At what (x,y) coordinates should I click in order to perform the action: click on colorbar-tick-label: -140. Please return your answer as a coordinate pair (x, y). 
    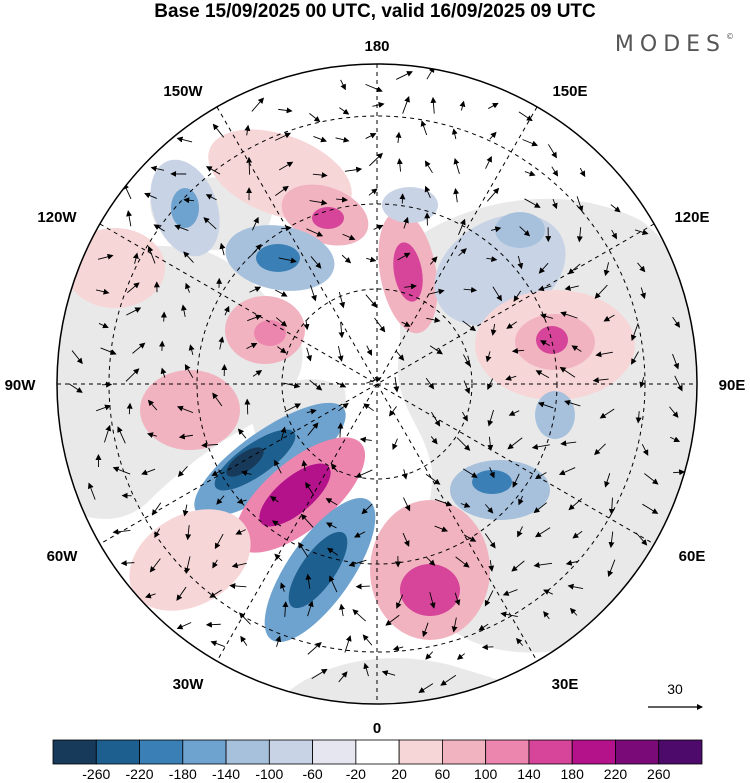
    Looking at the image, I should click on (226, 774).